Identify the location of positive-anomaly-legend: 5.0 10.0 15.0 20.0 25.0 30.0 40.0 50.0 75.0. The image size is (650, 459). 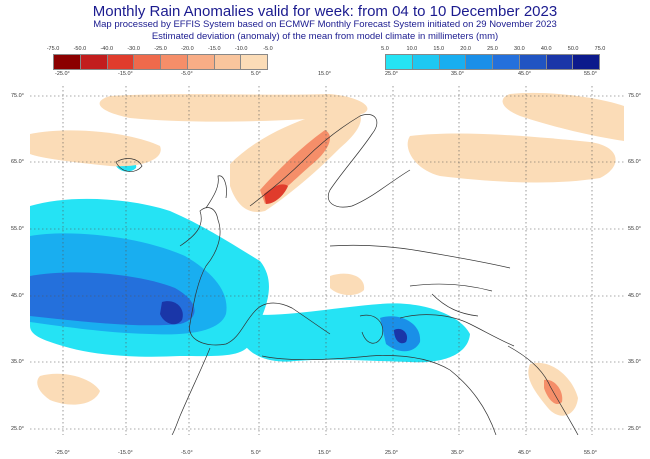
(493, 58).